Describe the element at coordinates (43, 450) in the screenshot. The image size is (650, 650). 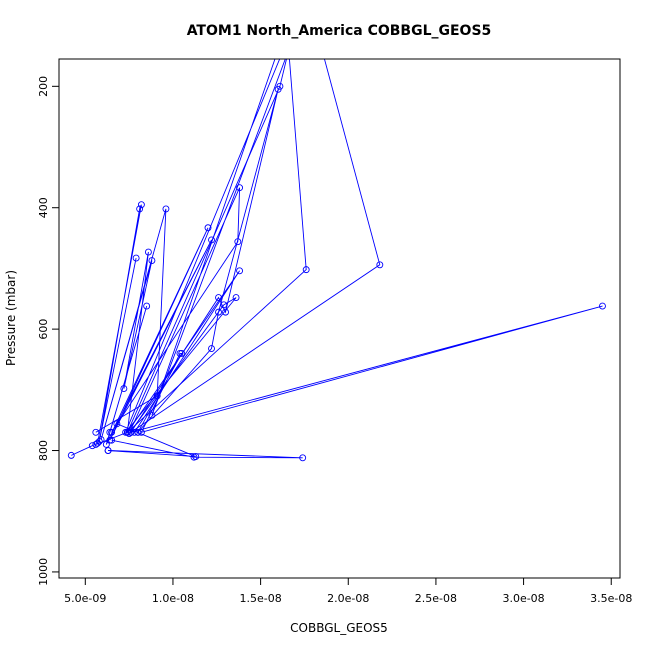
I see `y-tick-label: 800` at that location.